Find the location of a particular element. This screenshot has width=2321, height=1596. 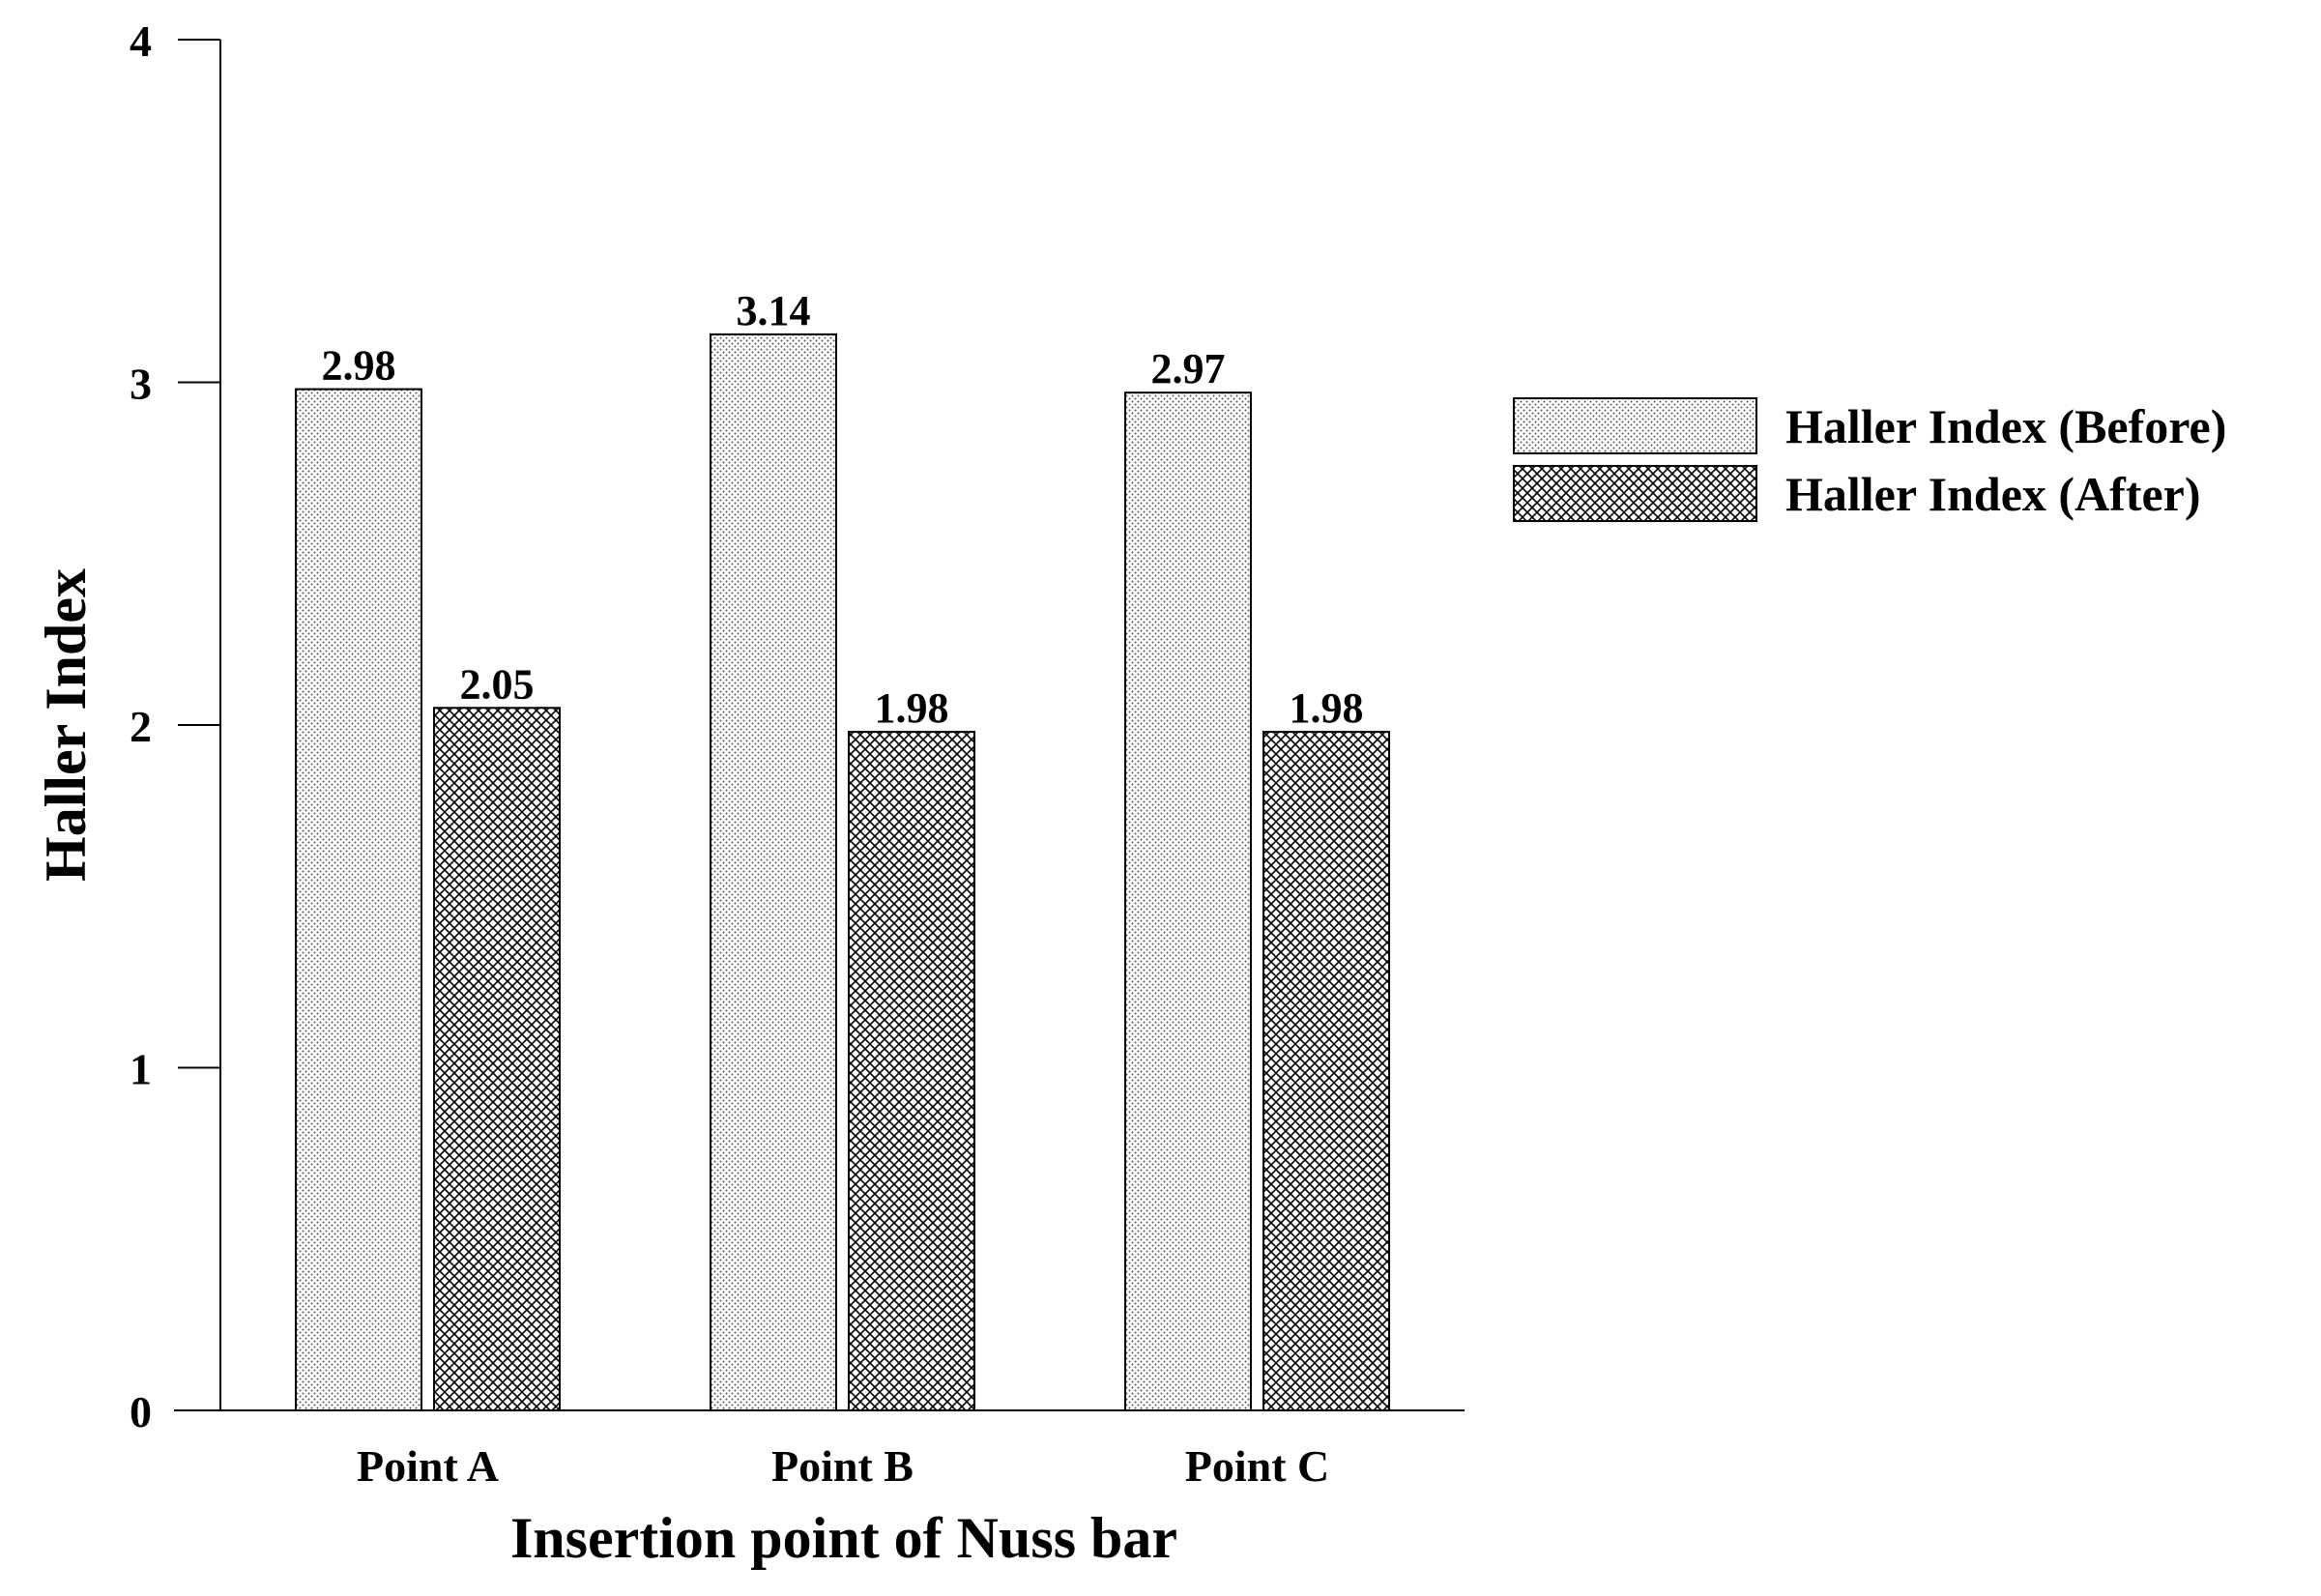

x-axis-title: Insertion point of Nuss bar is located at coordinates (843, 1538).